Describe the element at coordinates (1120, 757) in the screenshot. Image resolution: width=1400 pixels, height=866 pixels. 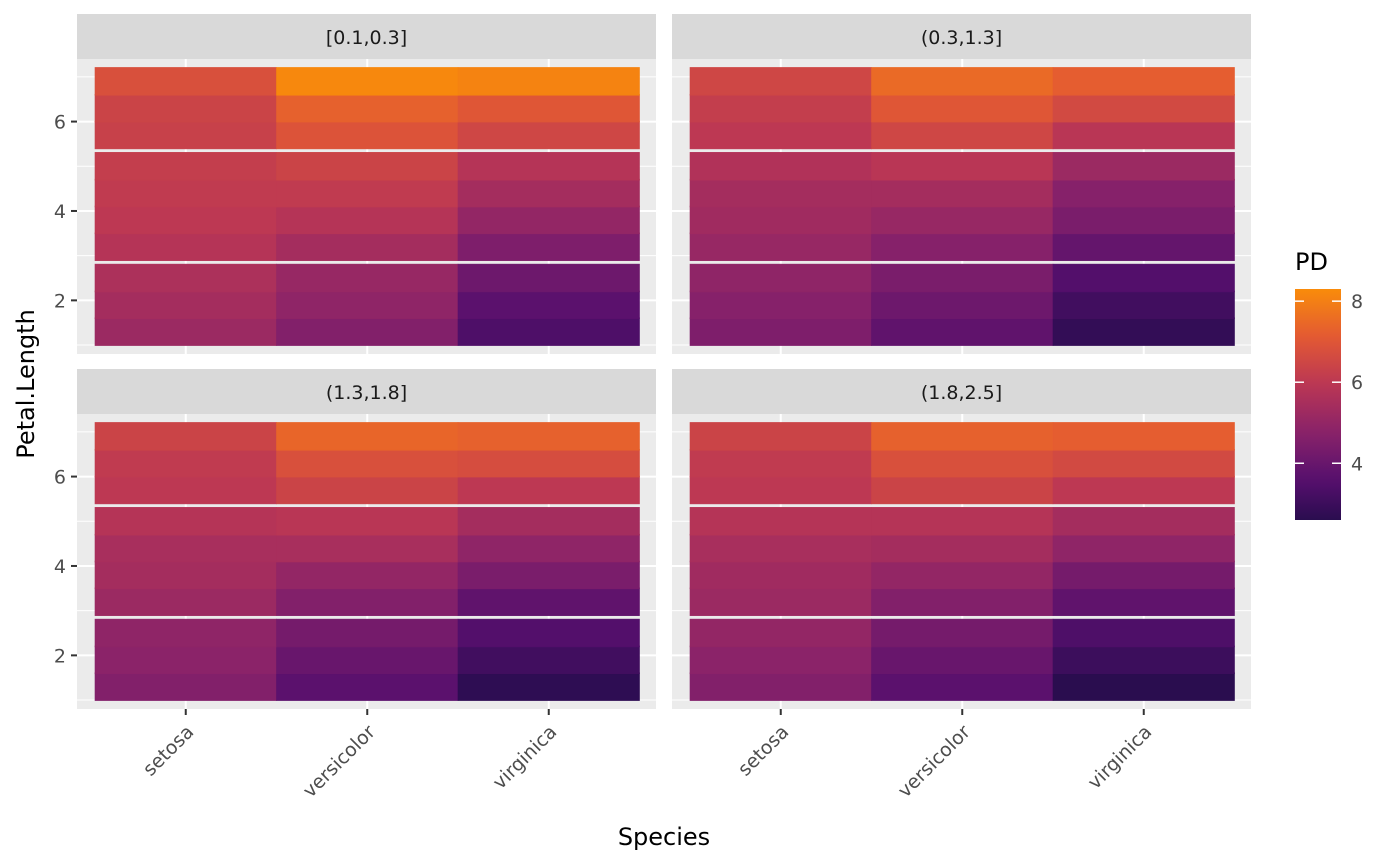
I see `x-tick-label: virginica` at that location.